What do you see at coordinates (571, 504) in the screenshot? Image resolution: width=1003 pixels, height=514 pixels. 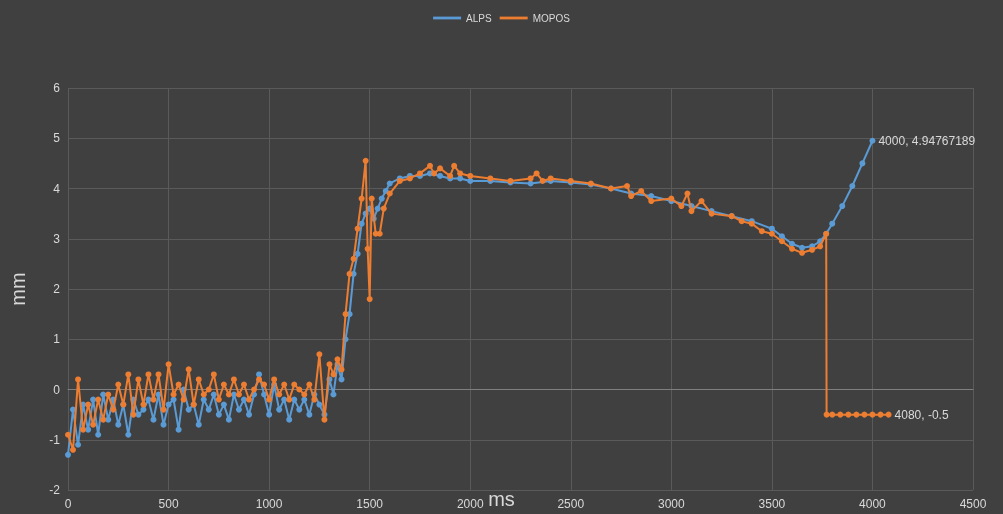 I see `x-tick-label: 2500` at bounding box center [571, 504].